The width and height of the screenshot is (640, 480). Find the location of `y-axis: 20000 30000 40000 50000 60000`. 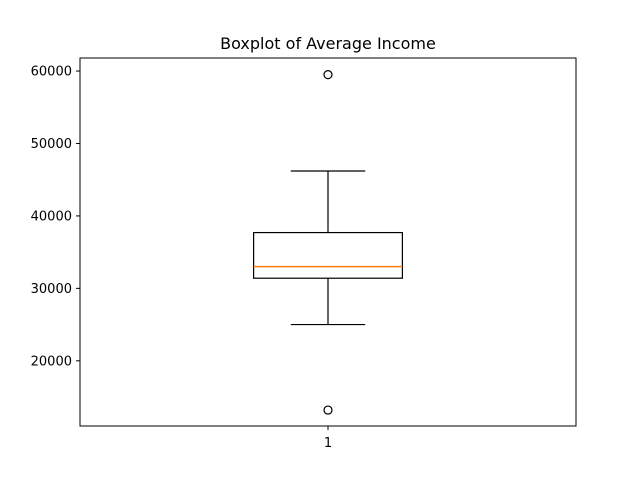

y-axis: 20000 30000 40000 50000 60000 is located at coordinates (55, 217).